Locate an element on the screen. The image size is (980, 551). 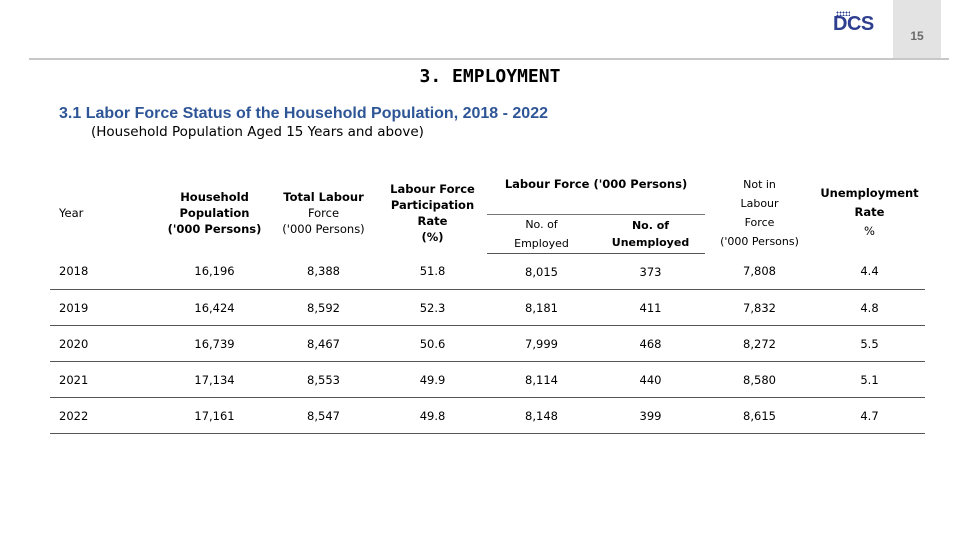
cell-year: 2022 is located at coordinates (105, 415).